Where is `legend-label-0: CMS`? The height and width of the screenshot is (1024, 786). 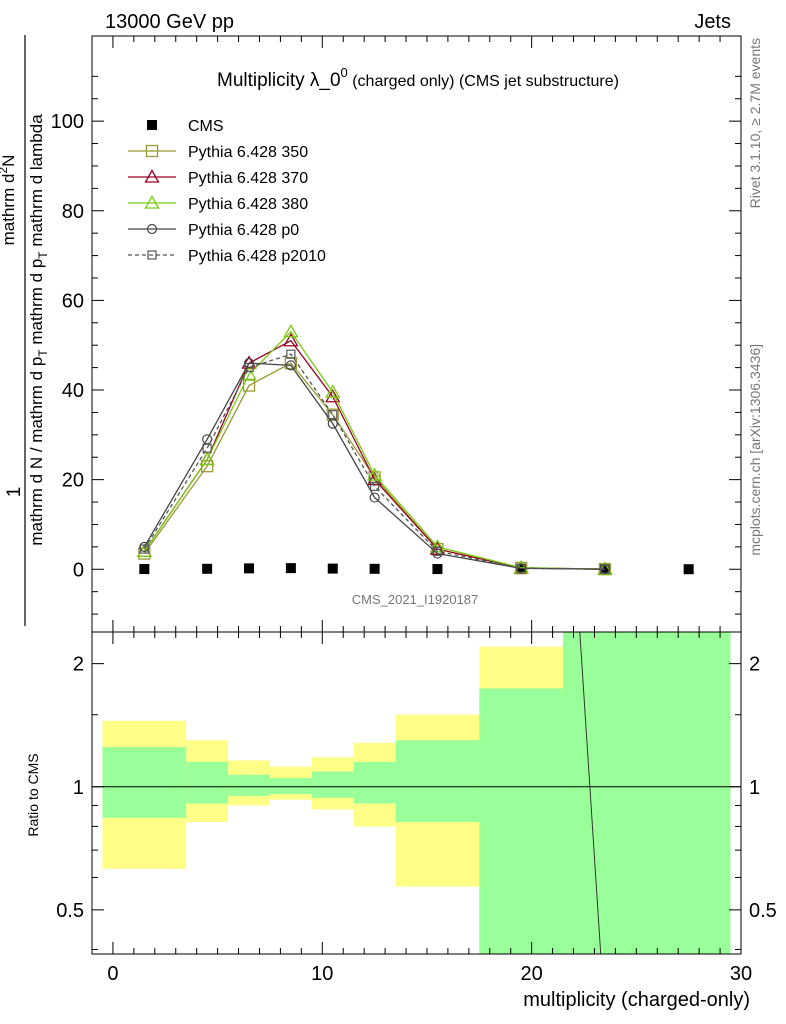
legend-label-0: CMS is located at coordinates (206, 126).